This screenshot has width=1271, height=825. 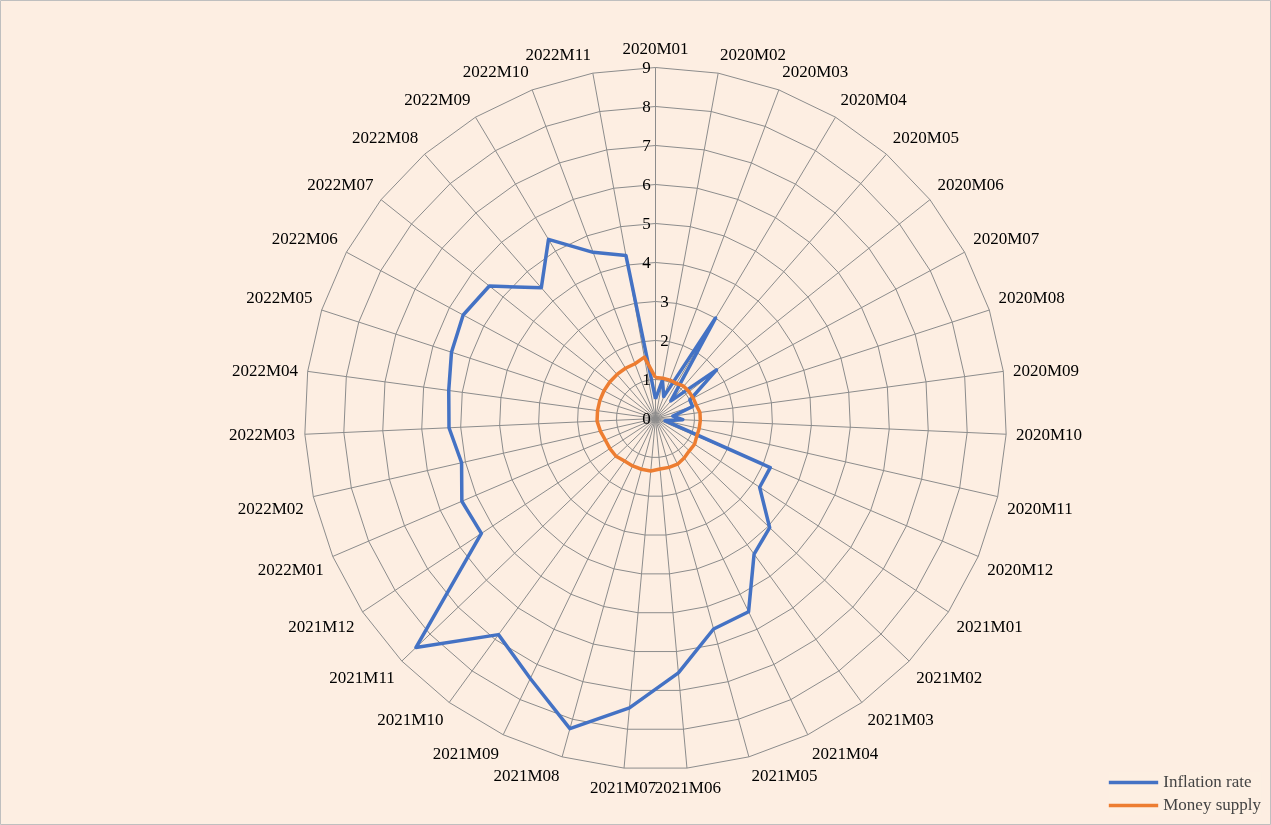 What do you see at coordinates (646, 106) in the screenshot?
I see `y-tick-label: 8` at bounding box center [646, 106].